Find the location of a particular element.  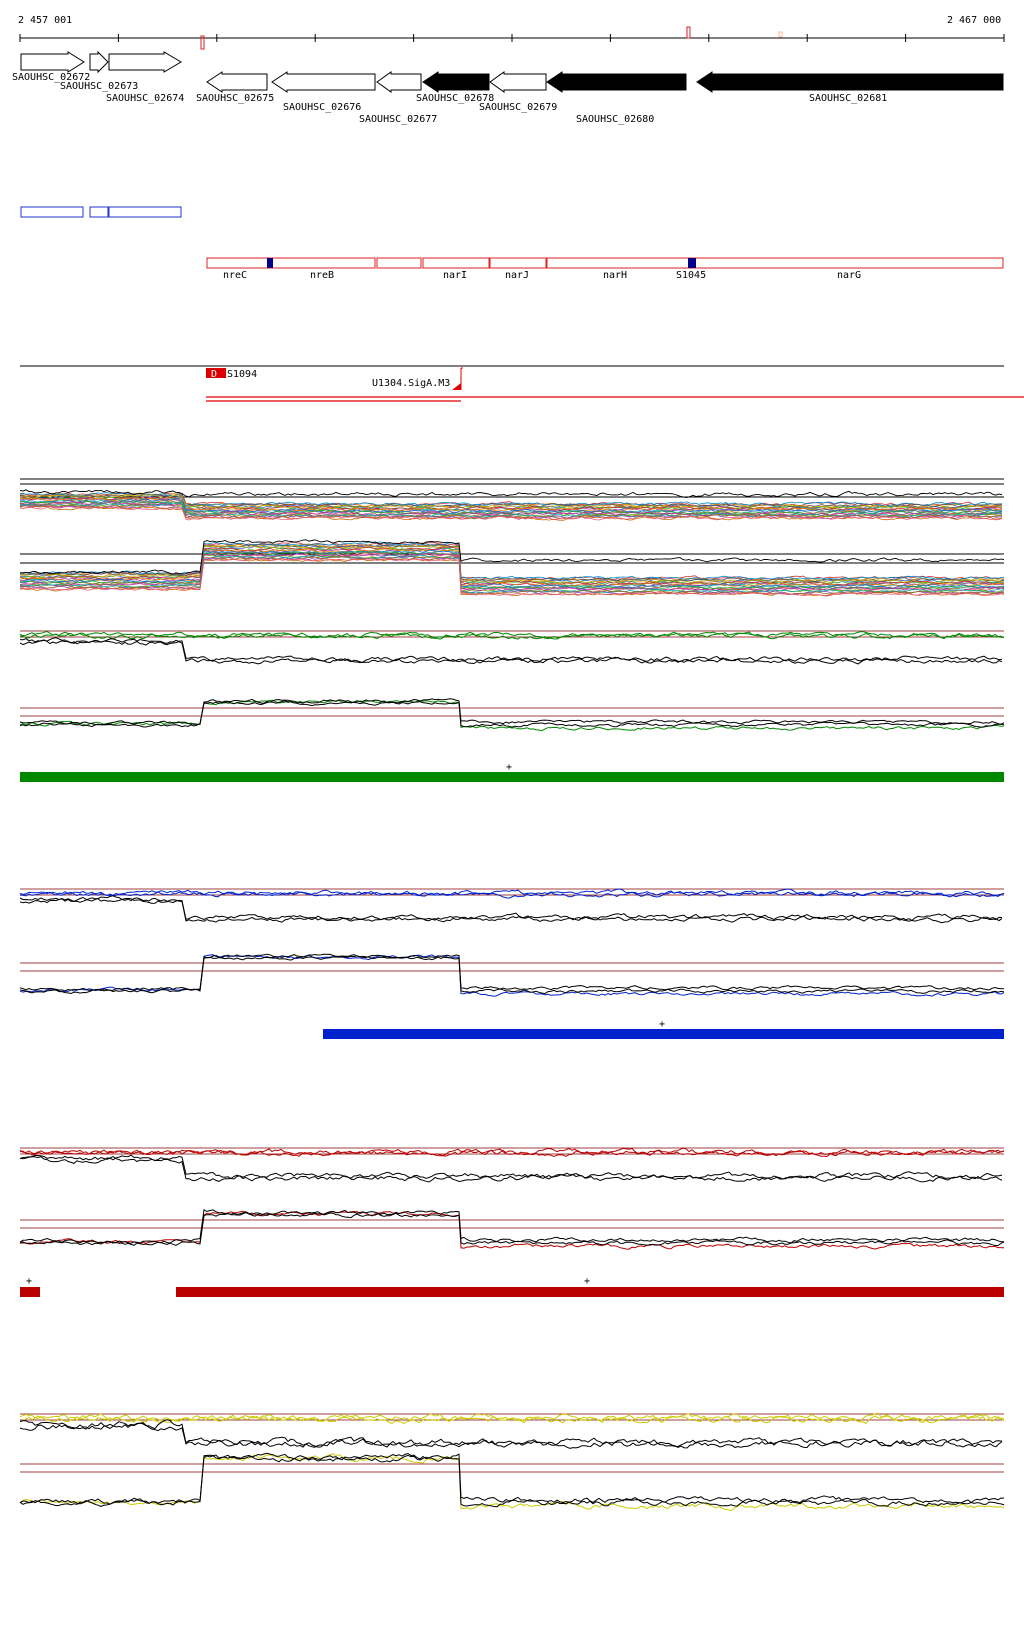

red-segment-track: + + is located at coordinates (512, 1286).